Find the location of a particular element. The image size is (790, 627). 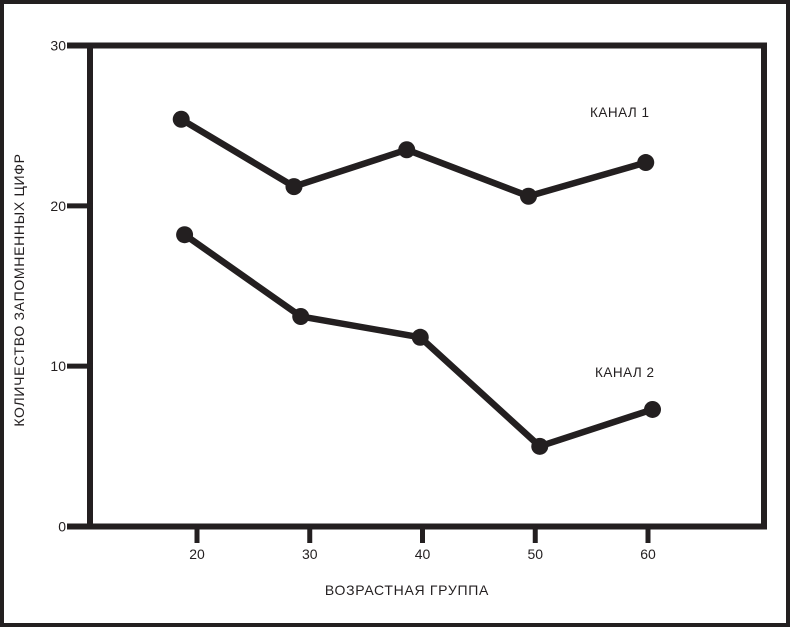

y-tick-label-10: 10 is located at coordinates (58, 366).